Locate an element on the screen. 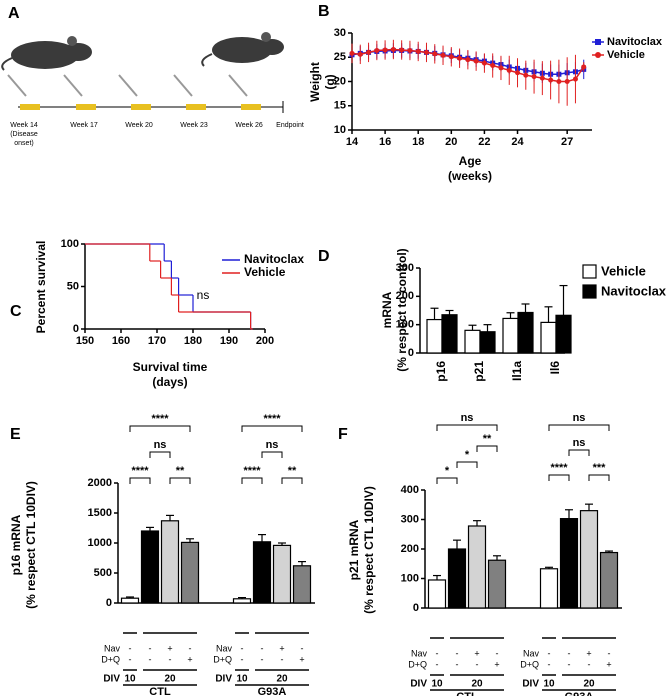 Image resolution: width=672 pixels, height=696 pixels. y-tick-label: 10 is located at coordinates (340, 130).